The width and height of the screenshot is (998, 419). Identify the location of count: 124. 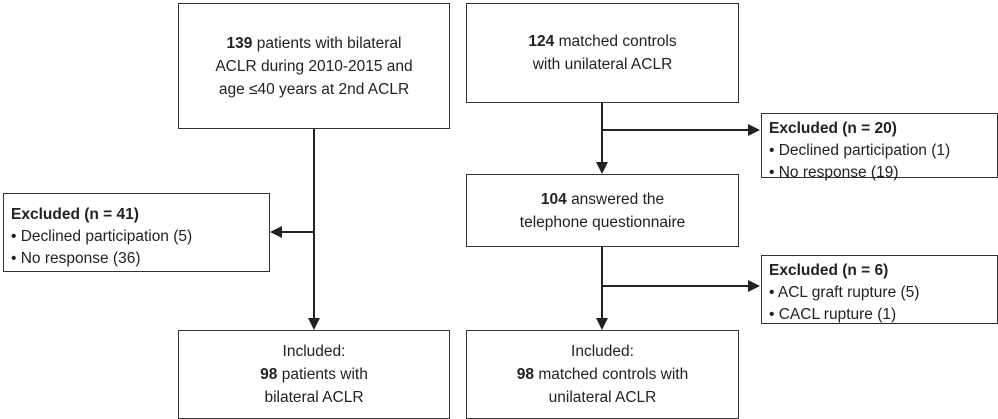
(541, 41).